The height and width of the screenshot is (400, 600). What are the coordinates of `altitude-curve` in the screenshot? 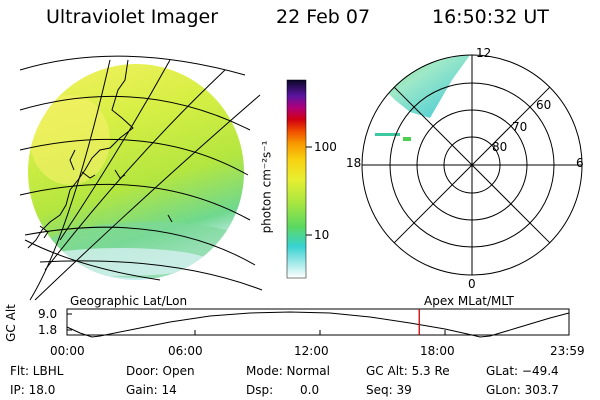 It's located at (318, 324).